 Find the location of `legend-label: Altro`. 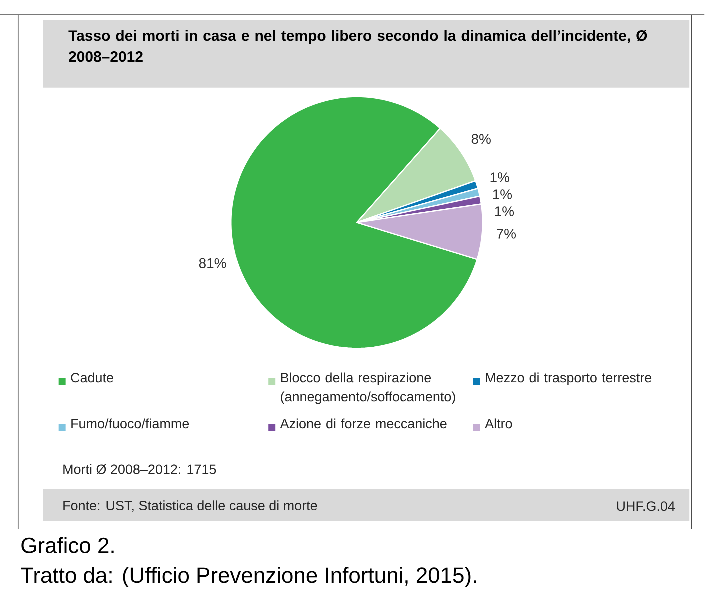

legend-label: Altro is located at coordinates (498, 423).